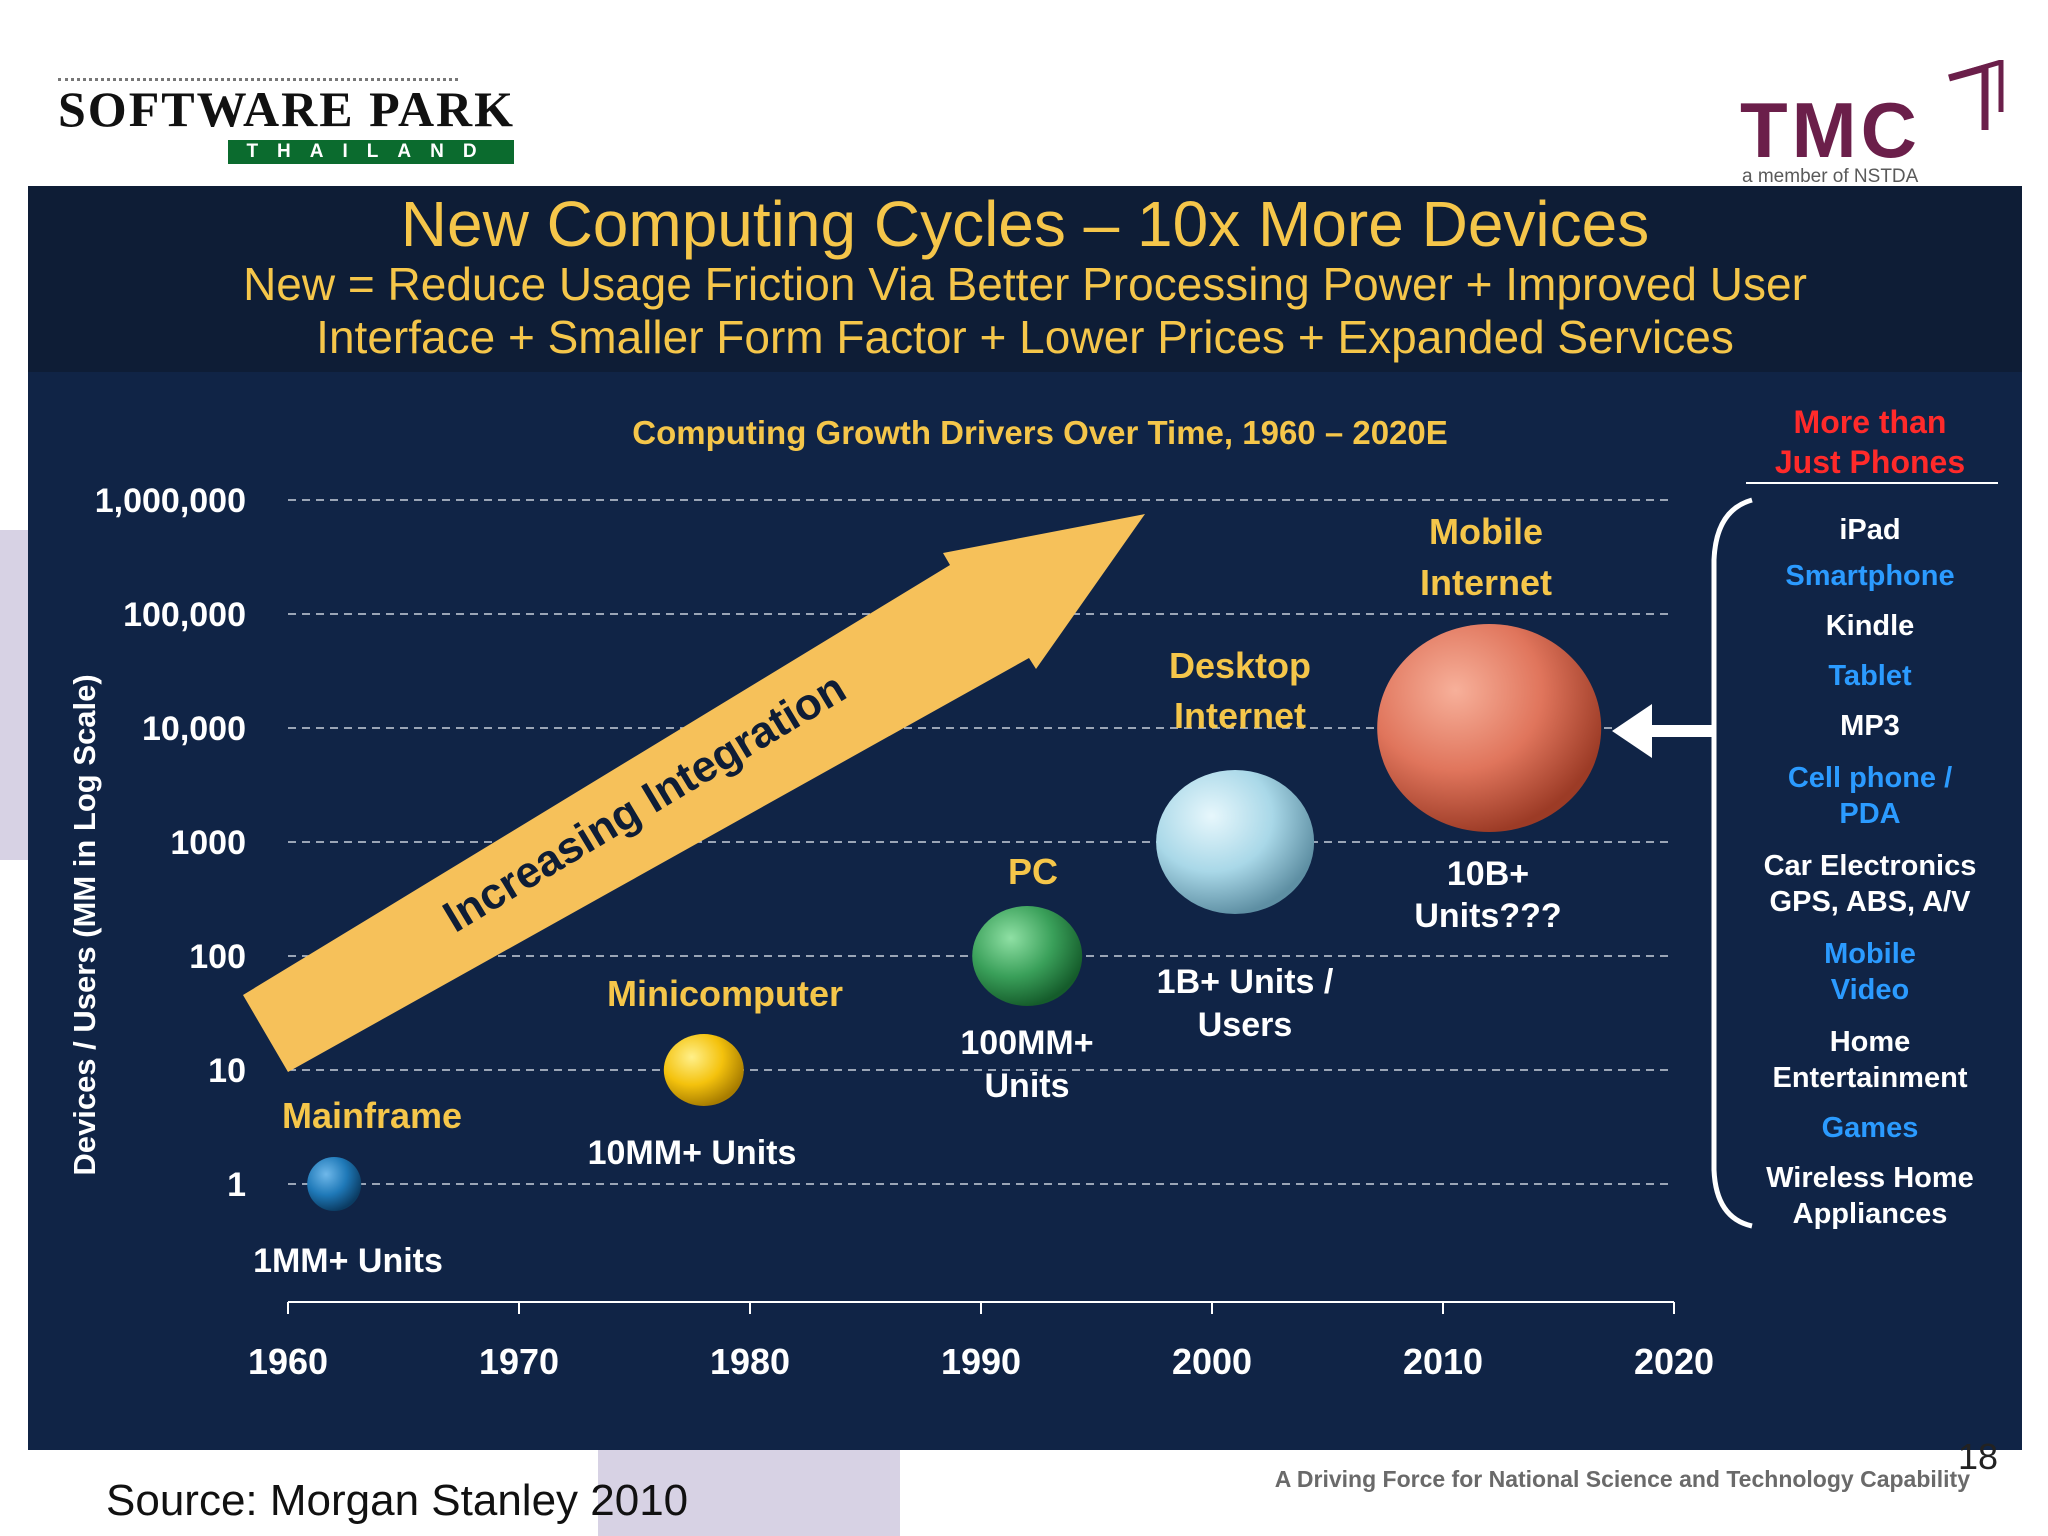 The height and width of the screenshot is (1536, 2048). What do you see at coordinates (334, 1184) in the screenshot?
I see `bubble-mainframe` at bounding box center [334, 1184].